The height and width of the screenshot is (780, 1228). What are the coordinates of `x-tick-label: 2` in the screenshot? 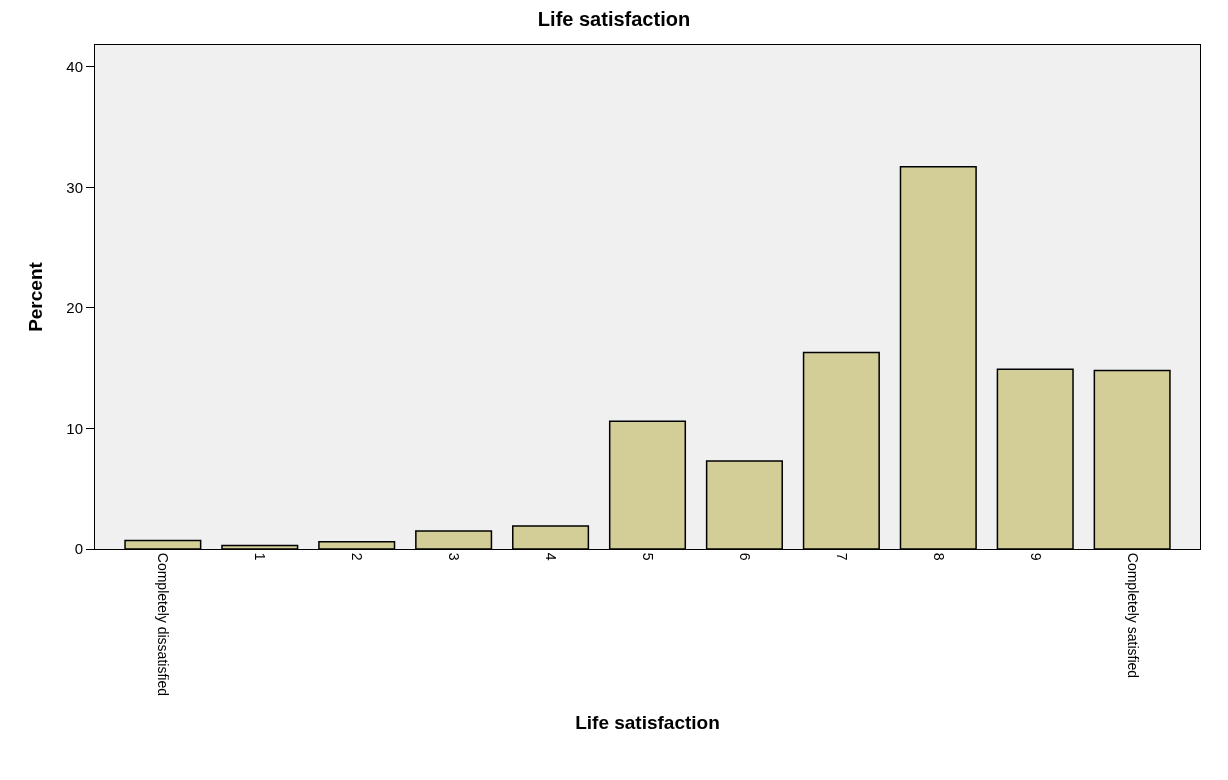 It's located at (357, 556).